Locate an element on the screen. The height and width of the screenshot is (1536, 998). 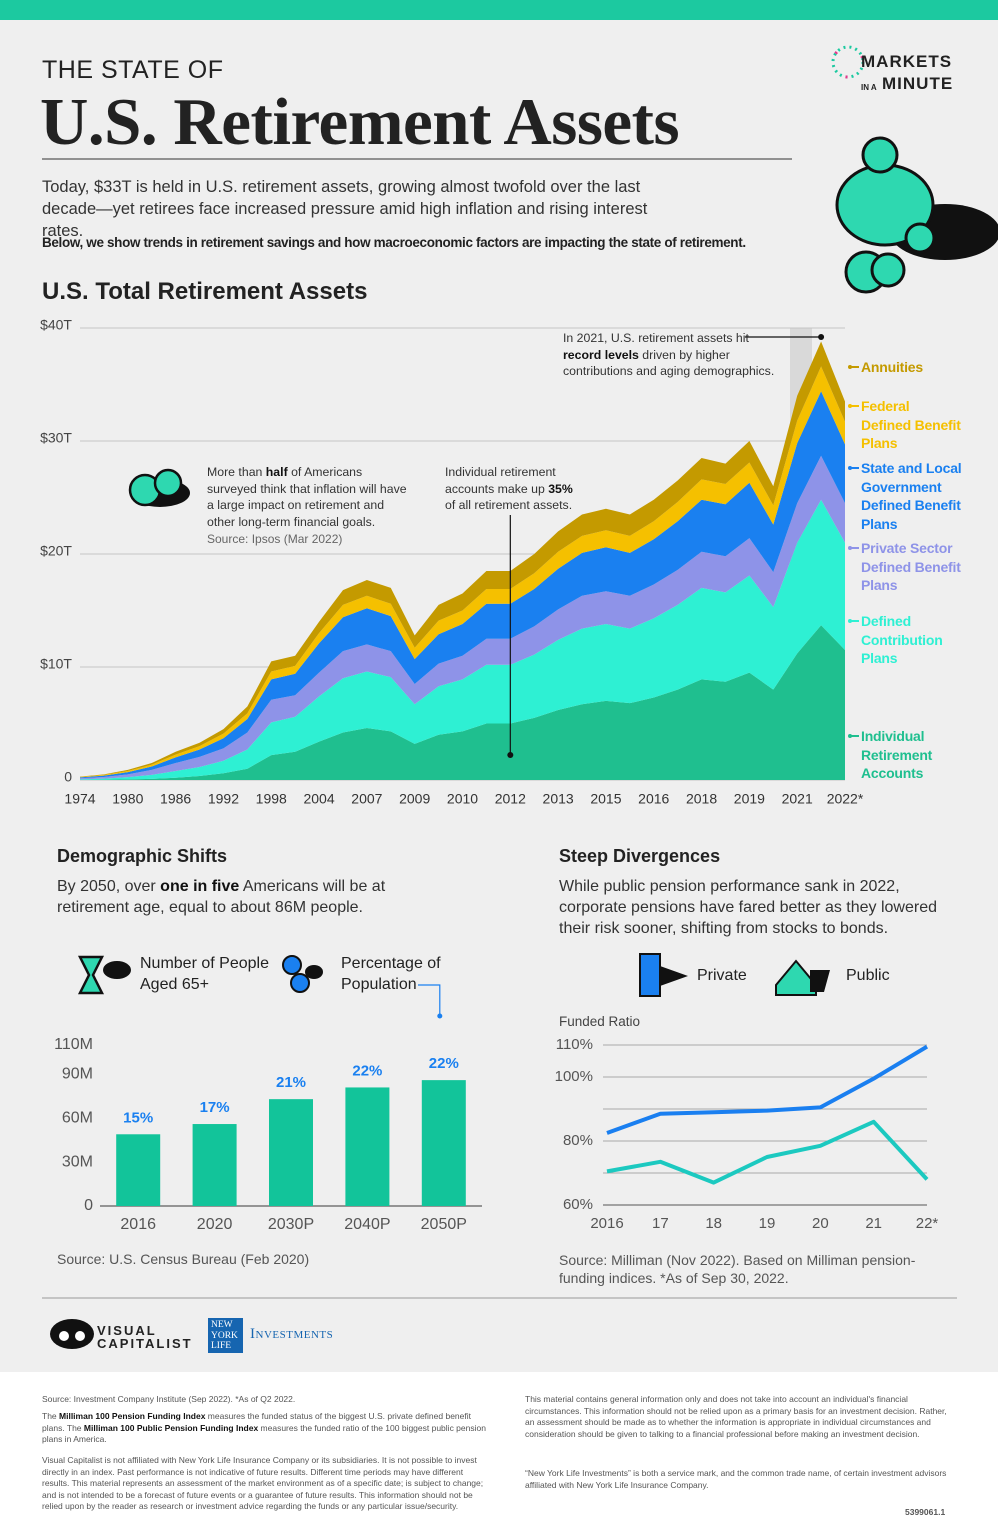
kicker: THE STATE OF is located at coordinates (133, 70).